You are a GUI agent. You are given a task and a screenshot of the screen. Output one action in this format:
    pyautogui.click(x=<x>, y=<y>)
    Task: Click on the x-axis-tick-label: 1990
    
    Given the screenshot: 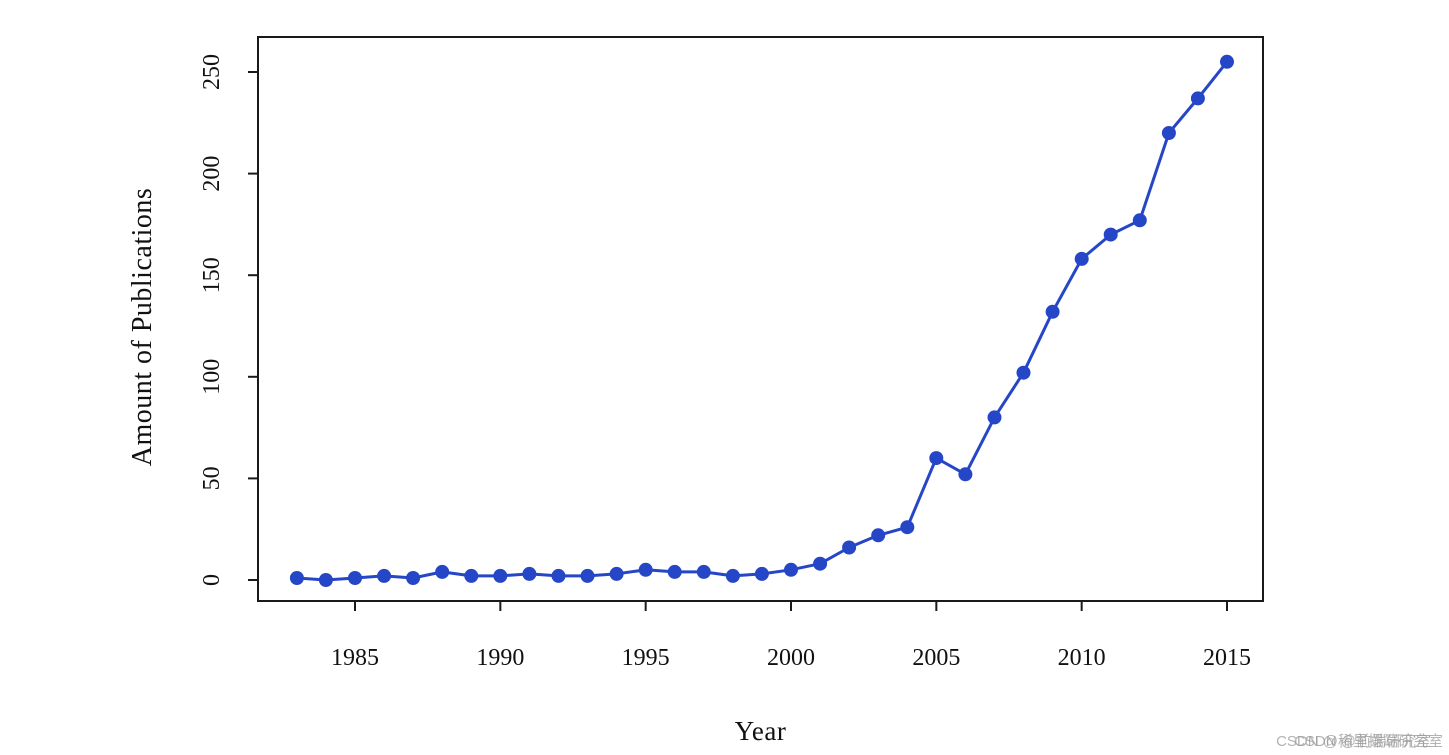 What is the action you would take?
    pyautogui.click(x=500, y=658)
    